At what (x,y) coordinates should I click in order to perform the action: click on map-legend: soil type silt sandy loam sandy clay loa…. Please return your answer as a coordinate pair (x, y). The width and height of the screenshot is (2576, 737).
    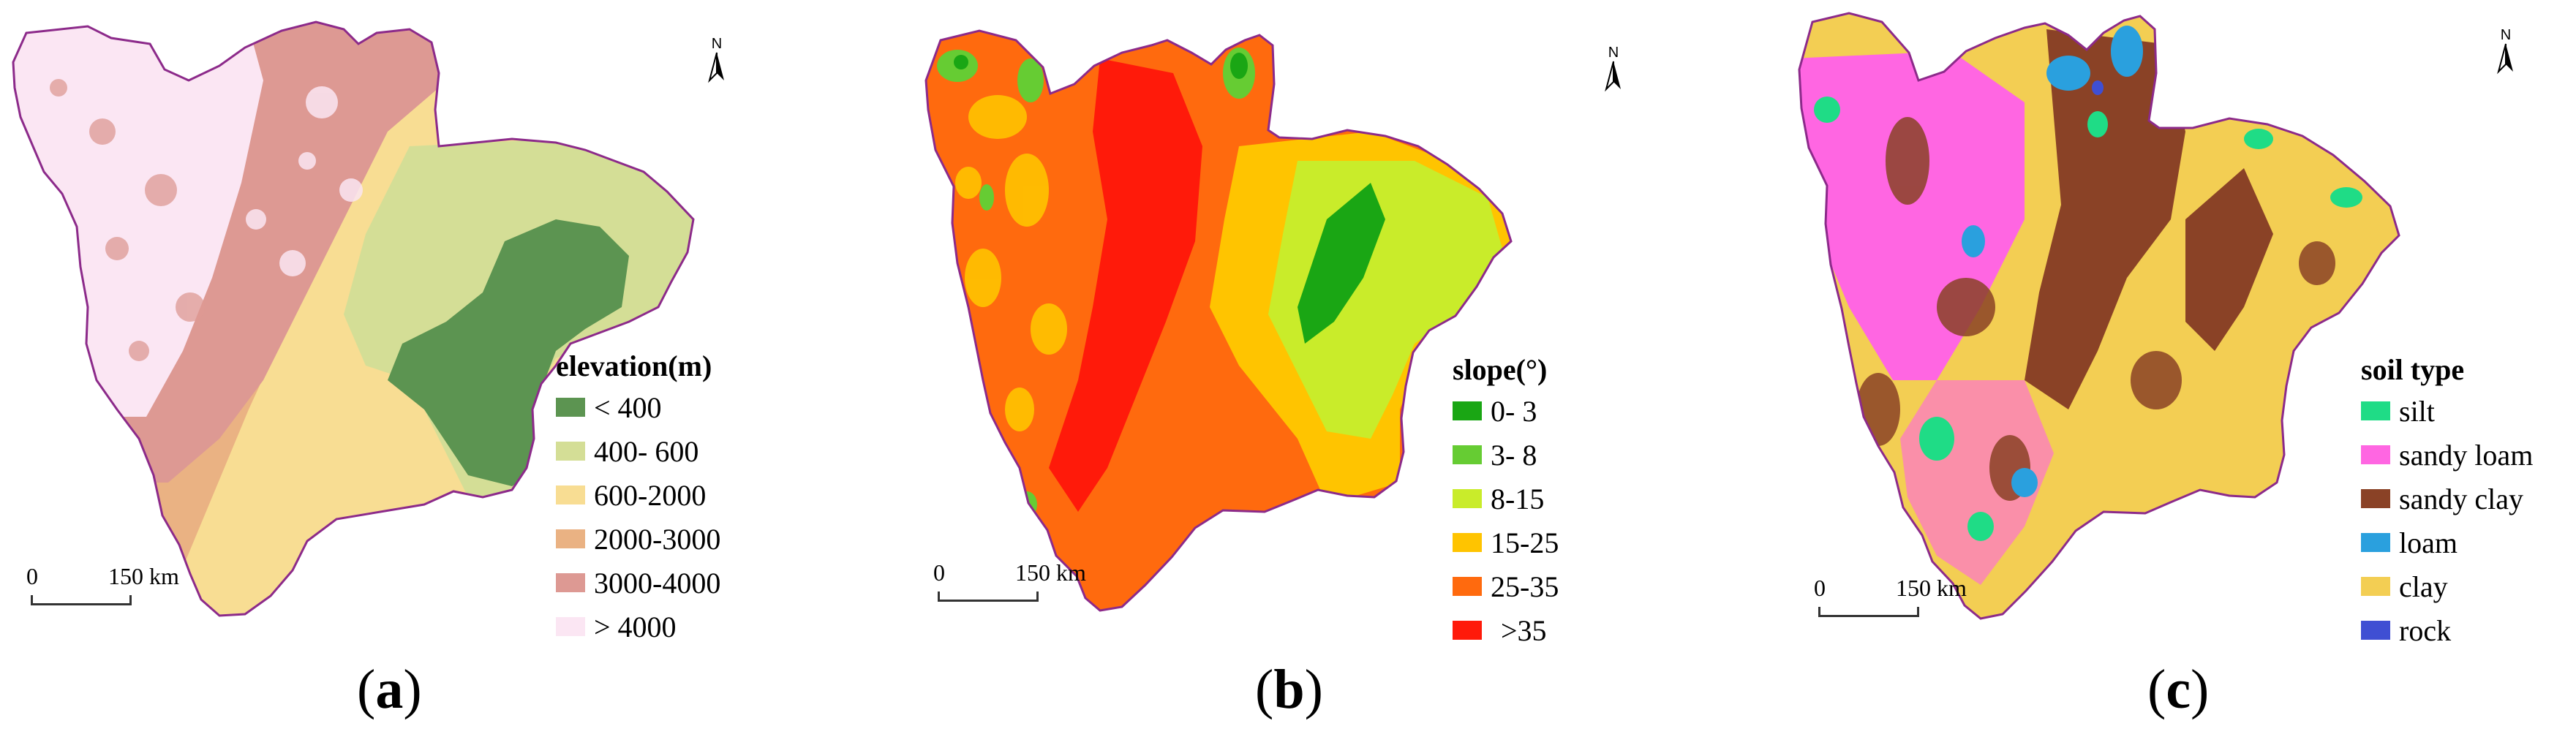
    Looking at the image, I should click on (2447, 501).